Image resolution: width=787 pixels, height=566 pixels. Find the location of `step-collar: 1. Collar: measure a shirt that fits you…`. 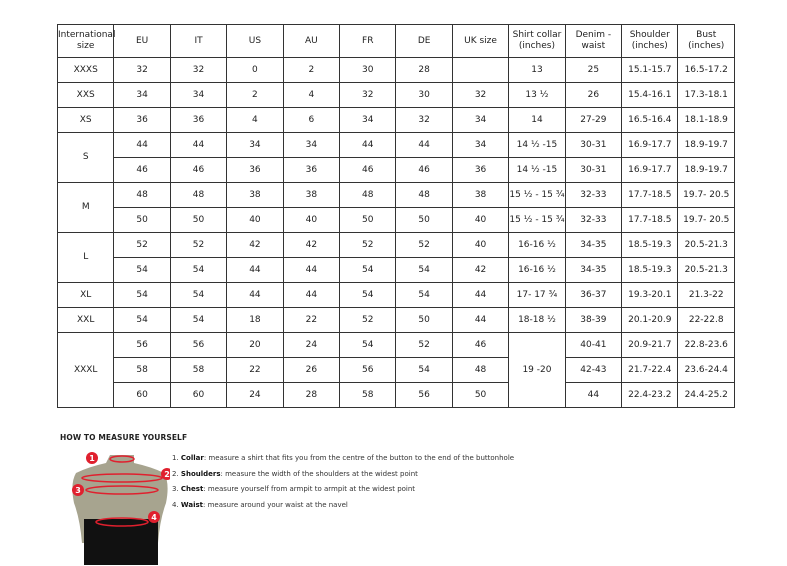

step-collar: 1. Collar: measure a shirt that fits you… is located at coordinates (343, 459).